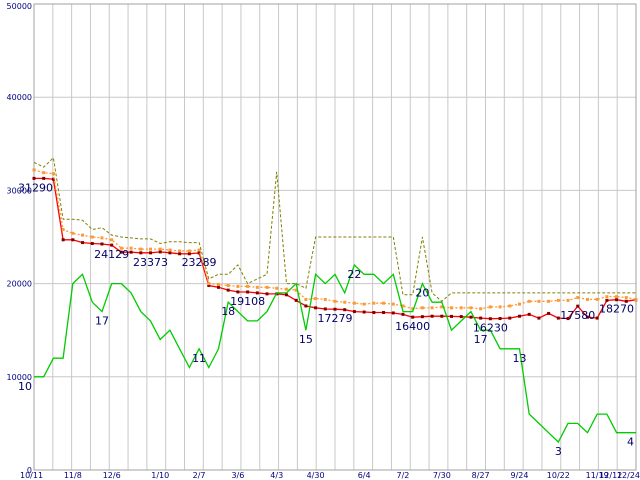 The width and height of the screenshot is (640, 480). Describe the element at coordinates (31, 475) in the screenshot. I see `x-tick-label: 10/11` at that location.